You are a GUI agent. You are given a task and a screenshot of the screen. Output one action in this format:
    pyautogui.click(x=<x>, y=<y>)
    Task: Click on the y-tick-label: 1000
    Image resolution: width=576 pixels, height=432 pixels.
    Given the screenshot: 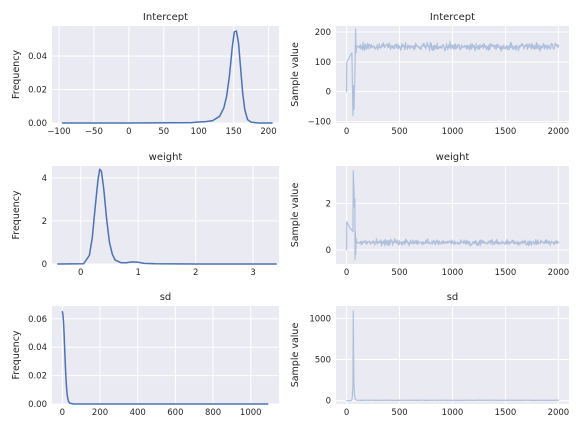 What is the action you would take?
    pyautogui.click(x=320, y=319)
    